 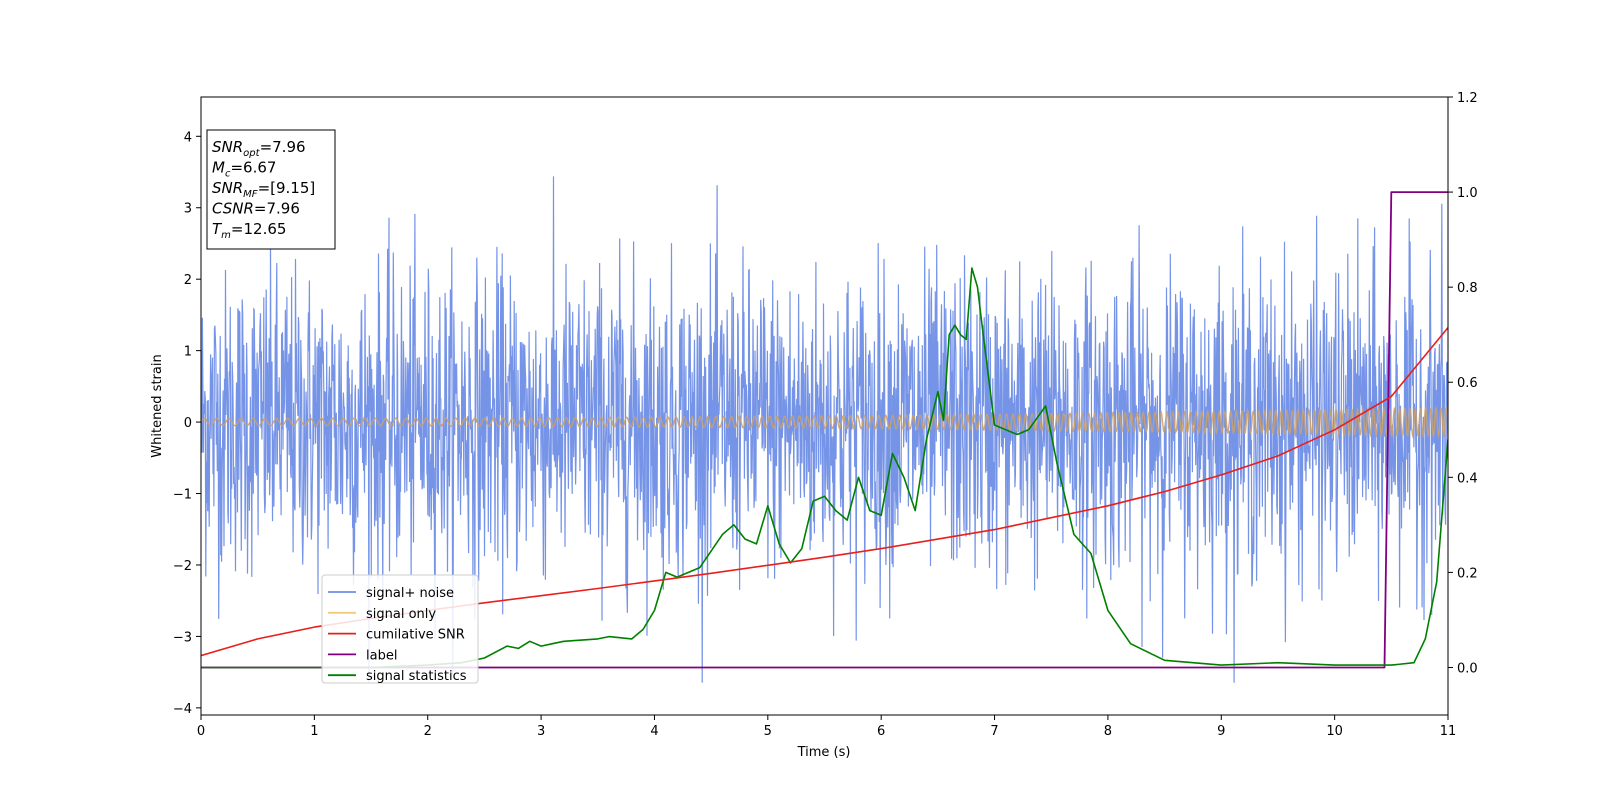 I want to click on legend-label: label, so click(x=381, y=655).